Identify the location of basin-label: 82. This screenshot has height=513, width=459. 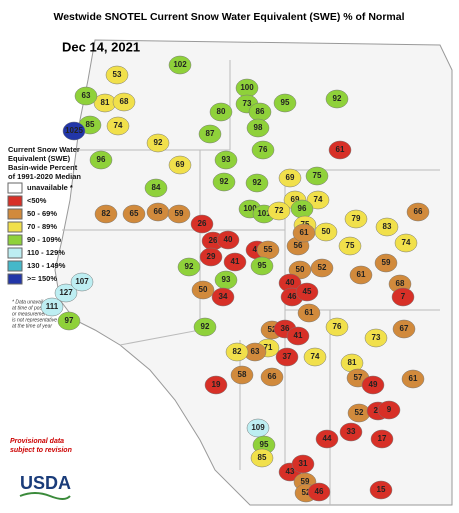
(106, 213).